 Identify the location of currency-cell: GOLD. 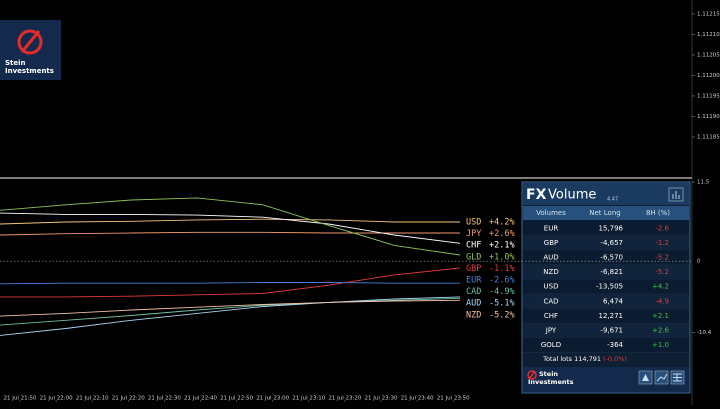
(551, 345).